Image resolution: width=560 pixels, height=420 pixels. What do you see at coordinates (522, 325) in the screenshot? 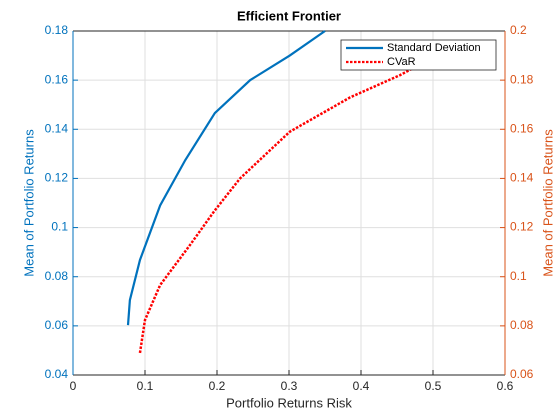
I see `y2-tick-label: 0.08` at bounding box center [522, 325].